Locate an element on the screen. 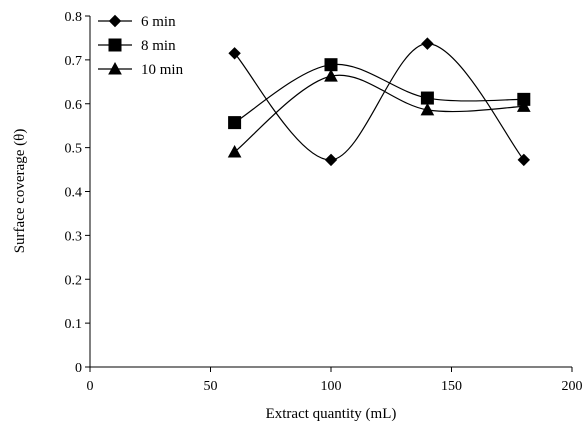  x-tick-label: 0 is located at coordinates (90, 386).